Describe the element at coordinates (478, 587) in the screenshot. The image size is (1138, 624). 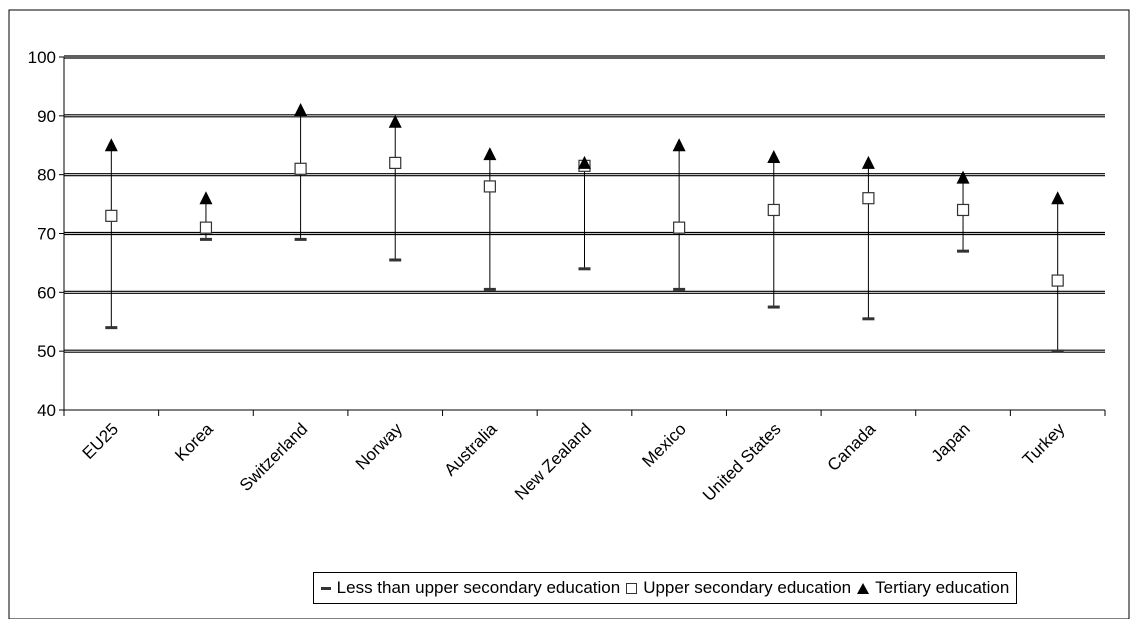
I see `legend-label: Less than upper secondary education` at that location.